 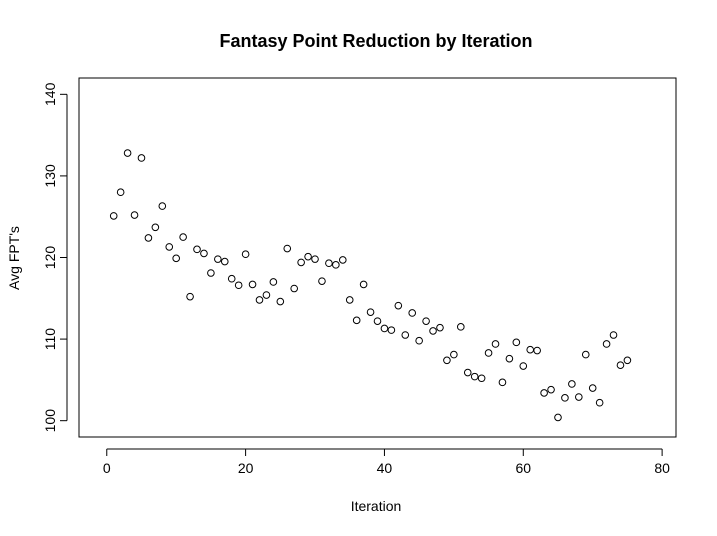 What do you see at coordinates (523, 468) in the screenshot?
I see `x-tick-label: 60` at bounding box center [523, 468].